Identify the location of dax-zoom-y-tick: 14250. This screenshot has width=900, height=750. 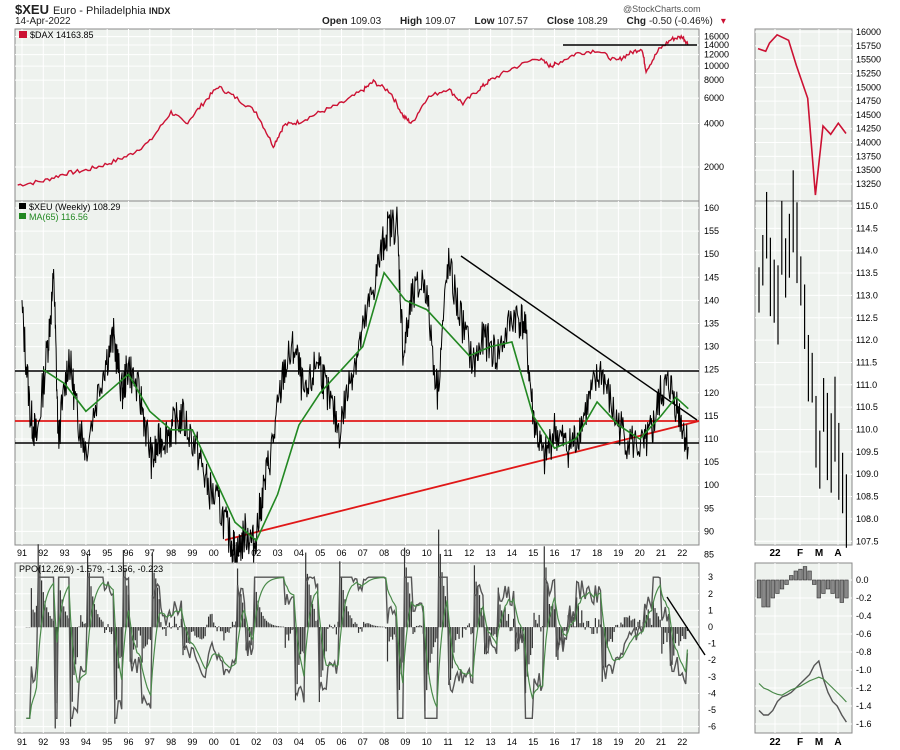
(868, 129).